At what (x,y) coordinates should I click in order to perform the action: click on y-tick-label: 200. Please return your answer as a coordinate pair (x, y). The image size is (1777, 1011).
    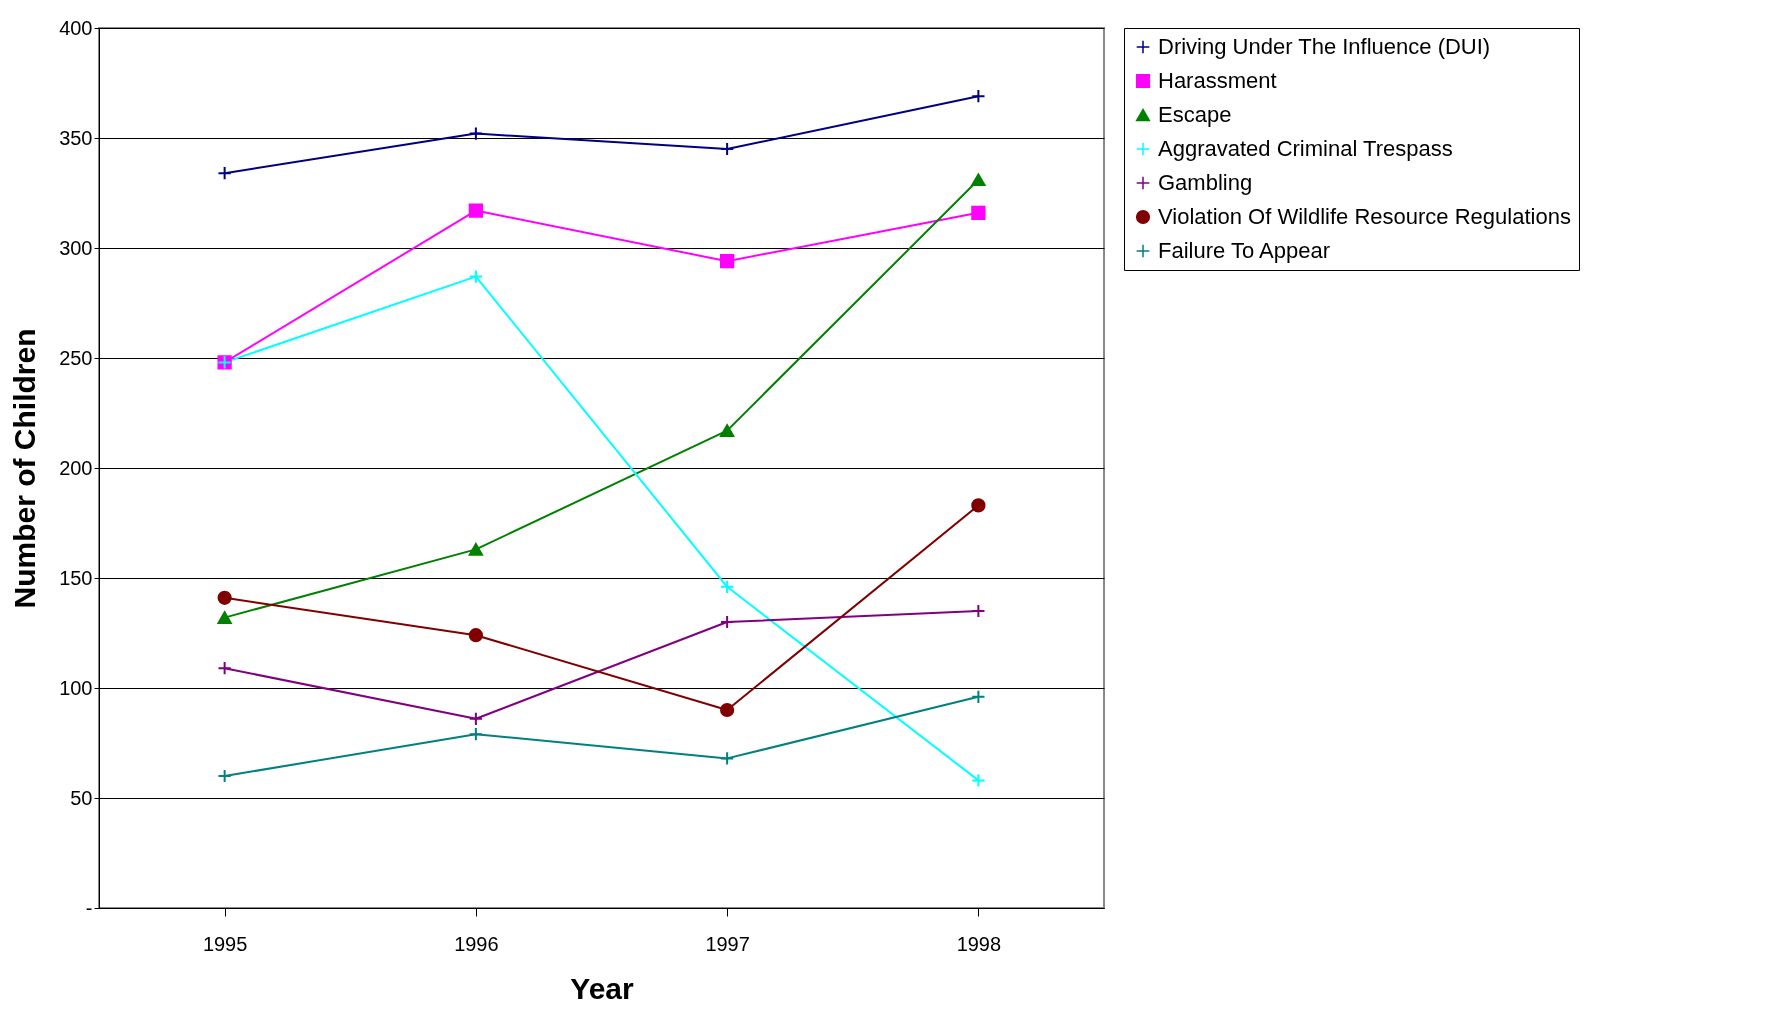
    Looking at the image, I should click on (76, 467).